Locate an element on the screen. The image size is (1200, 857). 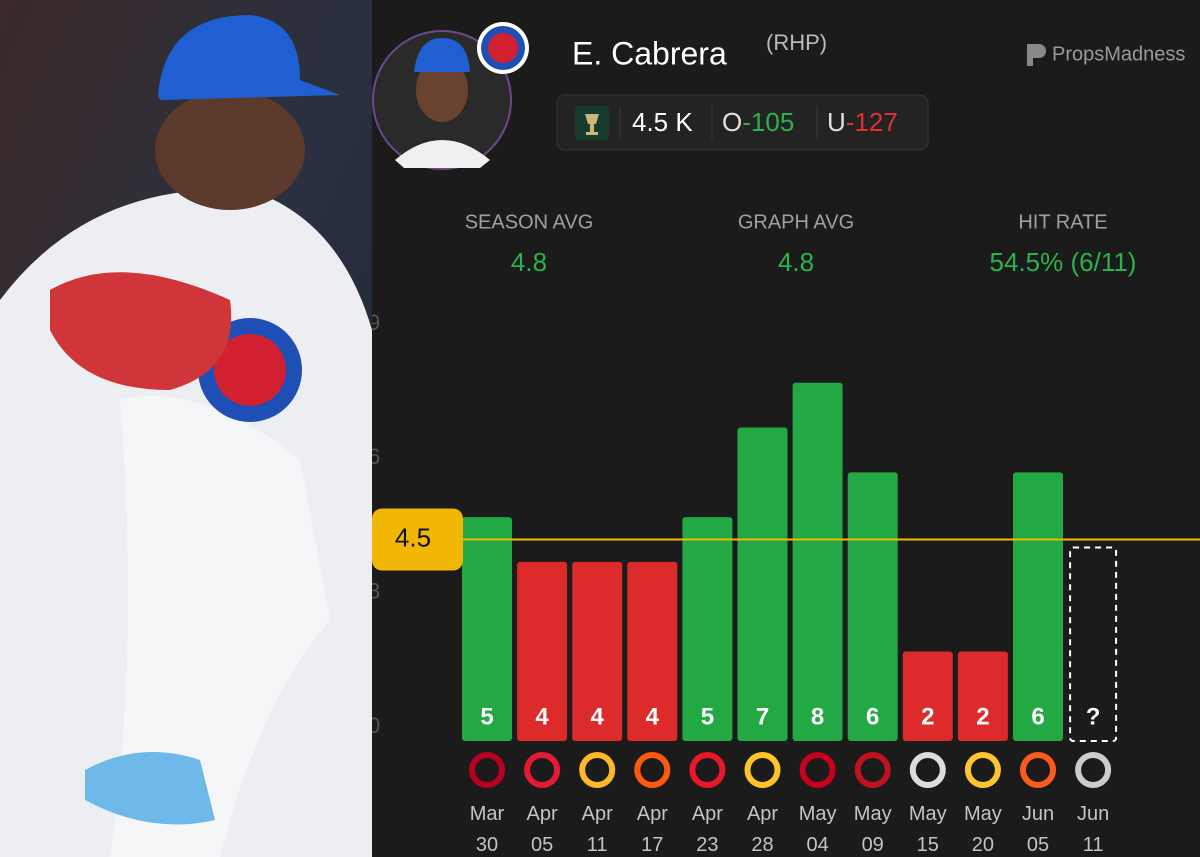
threshold-badge is located at coordinates (417, 539).